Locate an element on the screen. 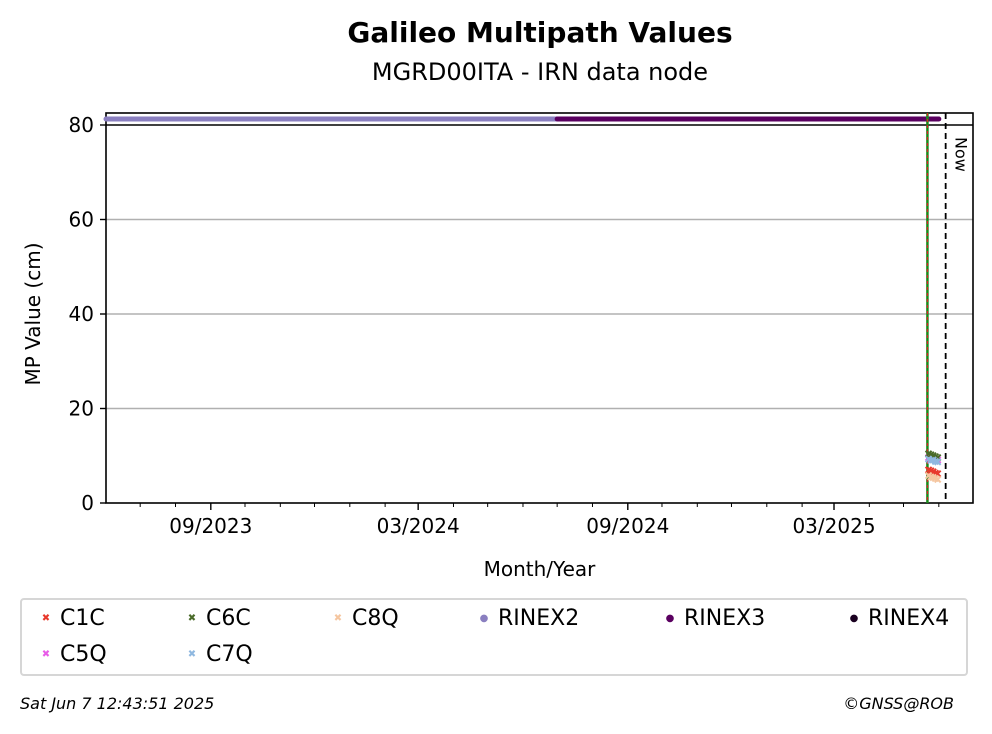  x-tick-label: 03/2024 is located at coordinates (418, 526).